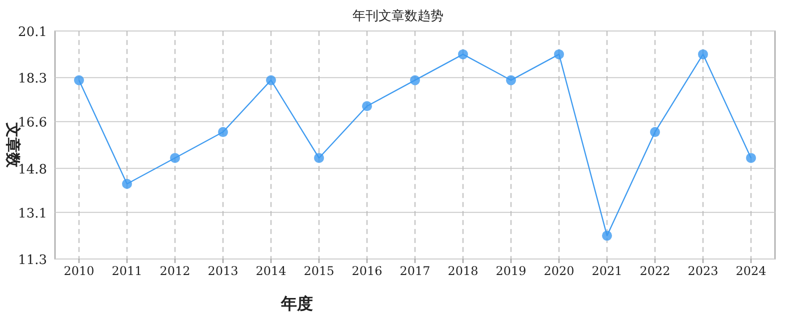 This screenshot has width=790, height=330. I want to click on x-tick-label: 2014, so click(271, 271).